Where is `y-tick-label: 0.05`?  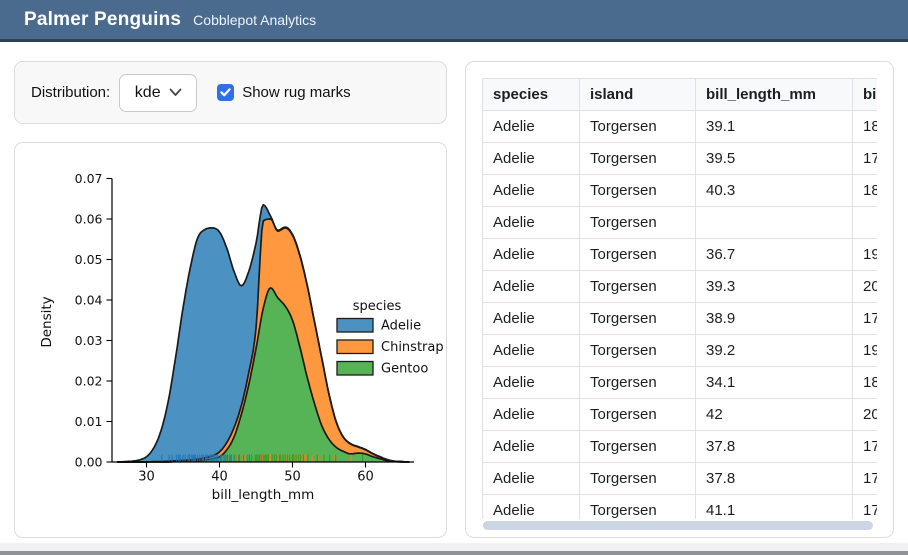
y-tick-label: 0.05 is located at coordinates (89, 259).